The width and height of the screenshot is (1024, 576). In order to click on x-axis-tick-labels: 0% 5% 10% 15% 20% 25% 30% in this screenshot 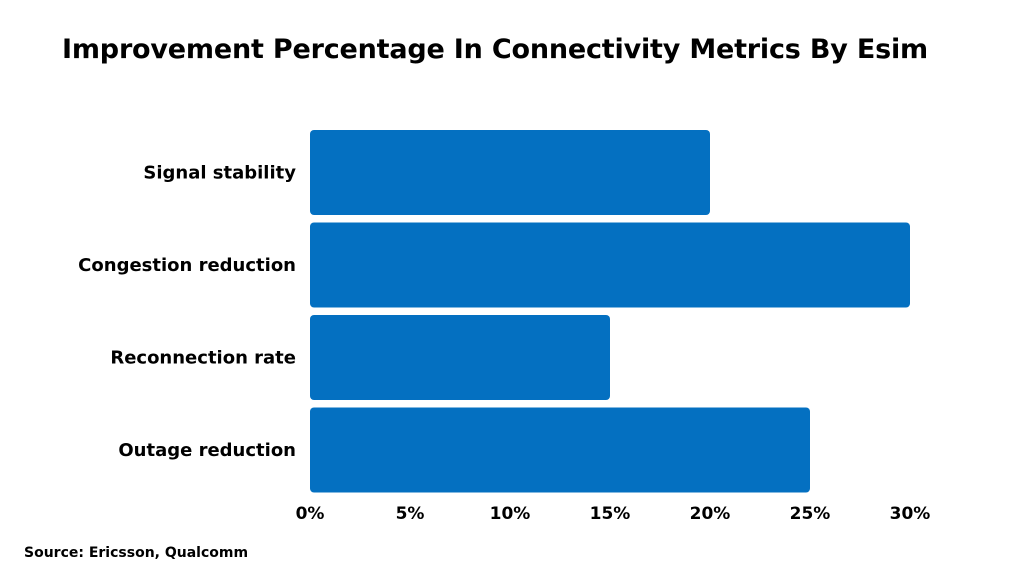, I will do `click(613, 514)`.